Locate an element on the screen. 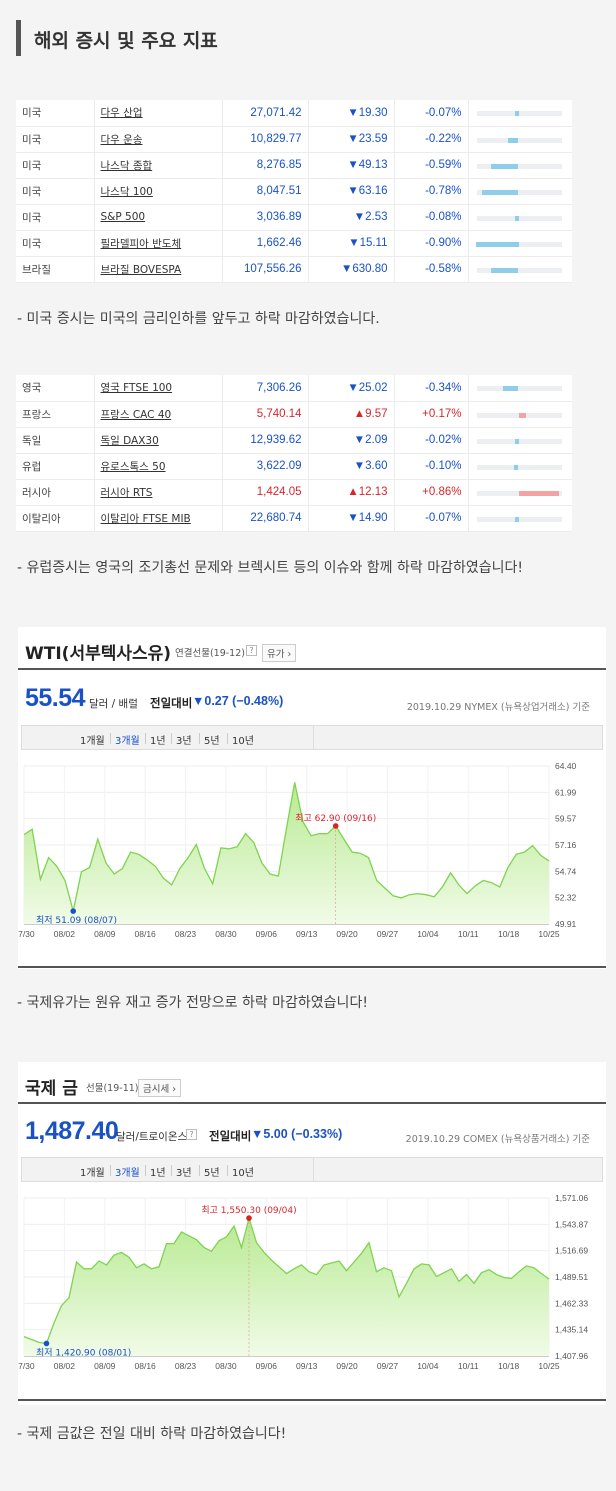  x-tick-label: 08/16 is located at coordinates (146, 934).